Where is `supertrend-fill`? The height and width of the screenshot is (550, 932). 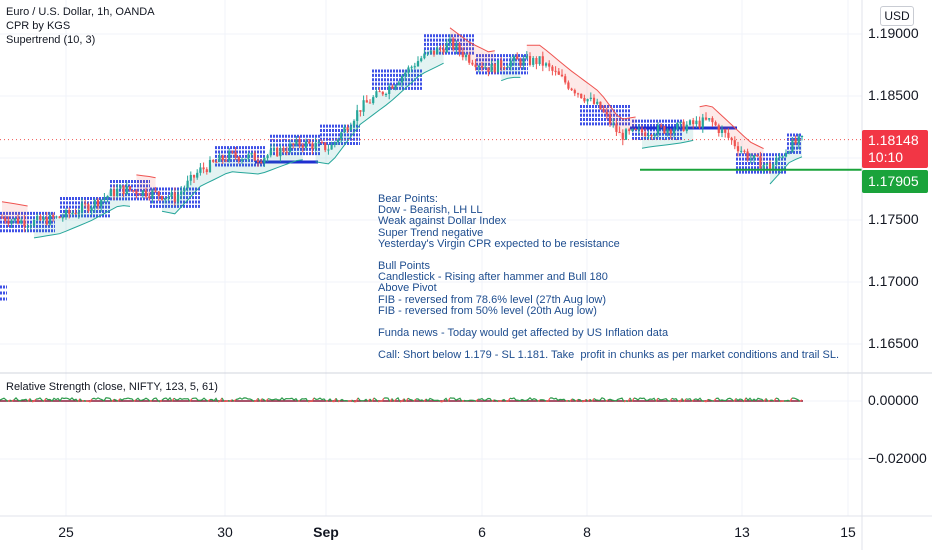 supertrend-fill is located at coordinates (146, 186).